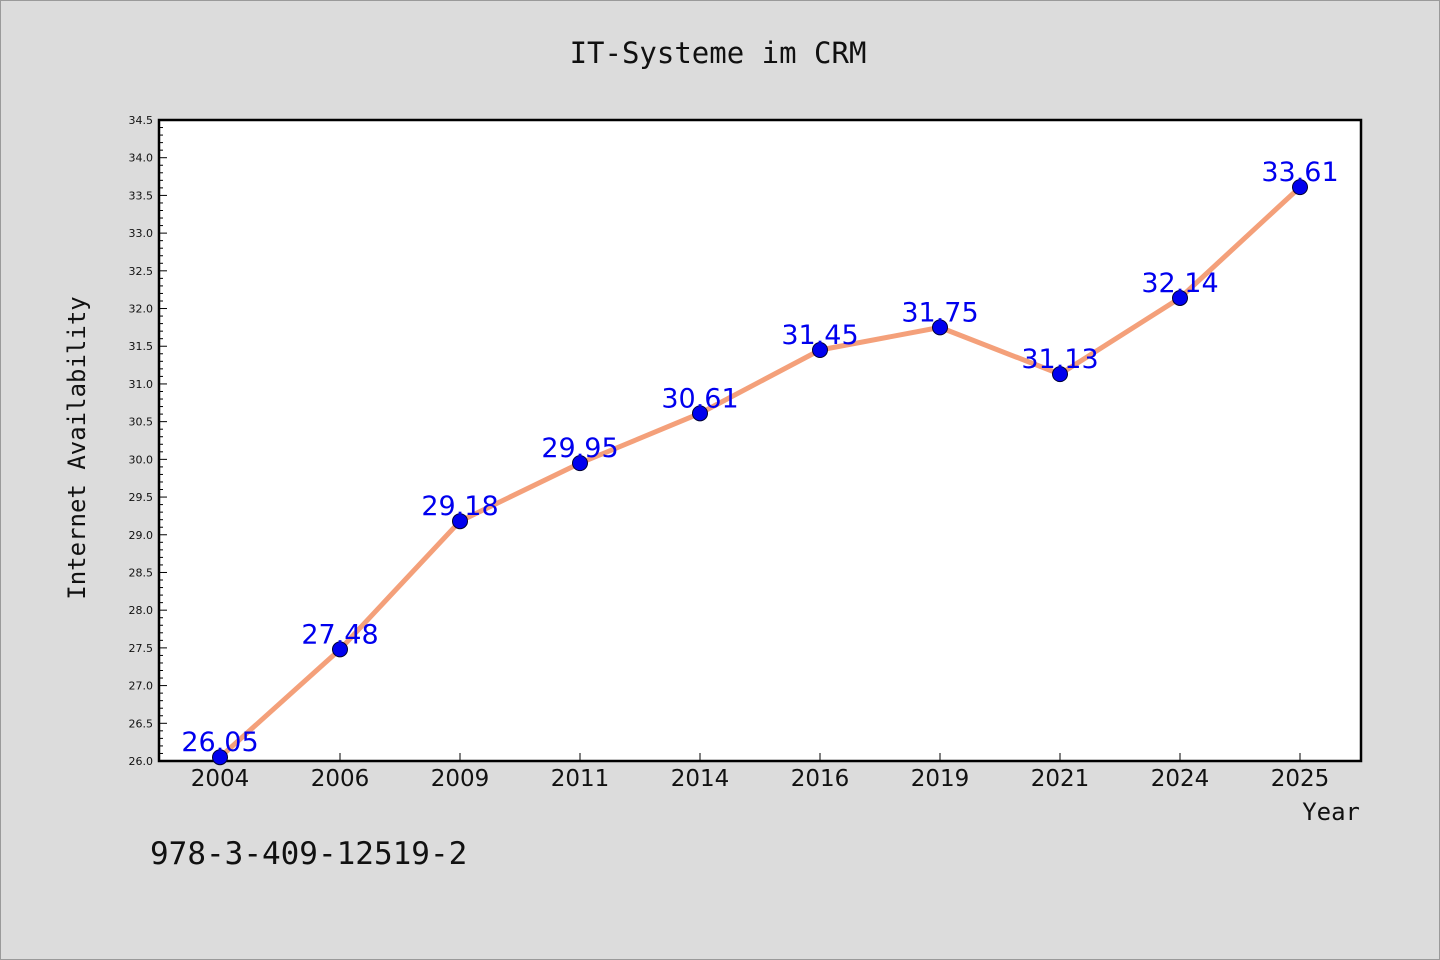 The height and width of the screenshot is (960, 1440). What do you see at coordinates (1060, 779) in the screenshot?
I see `x-tick-label: 2021` at bounding box center [1060, 779].